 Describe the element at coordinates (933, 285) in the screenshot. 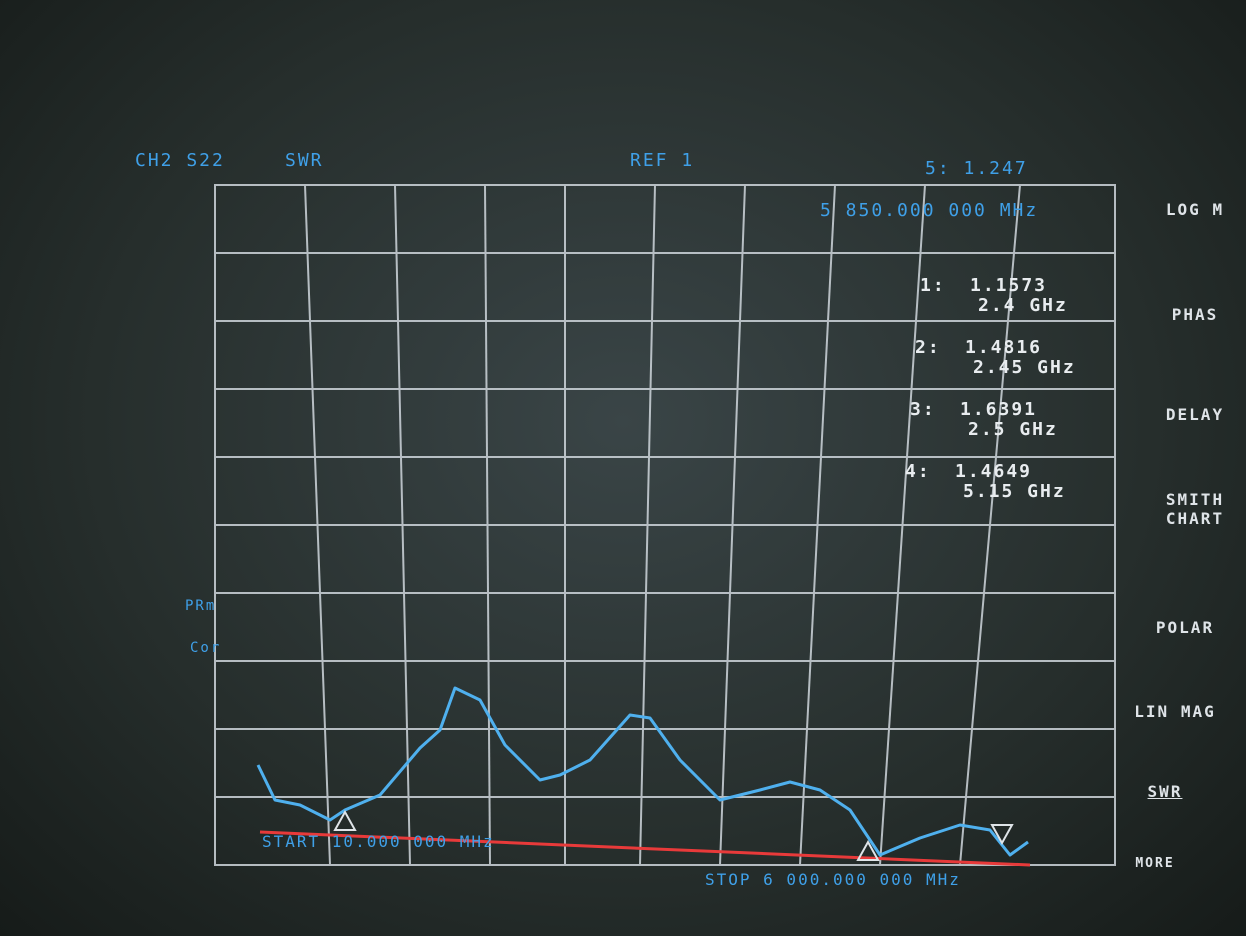

I see `marker-label: 1:` at that location.